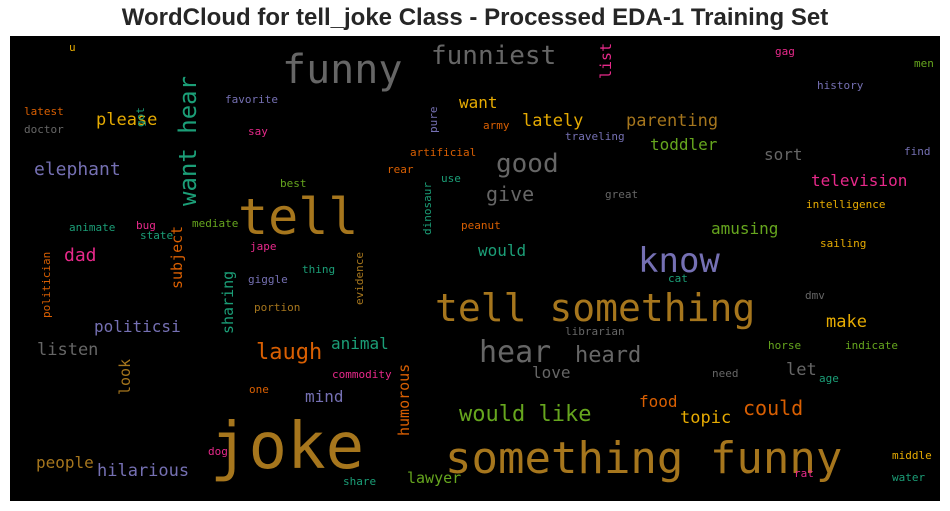 Image resolution: width=950 pixels, height=511 pixels. I want to click on word-share: share, so click(359, 481).